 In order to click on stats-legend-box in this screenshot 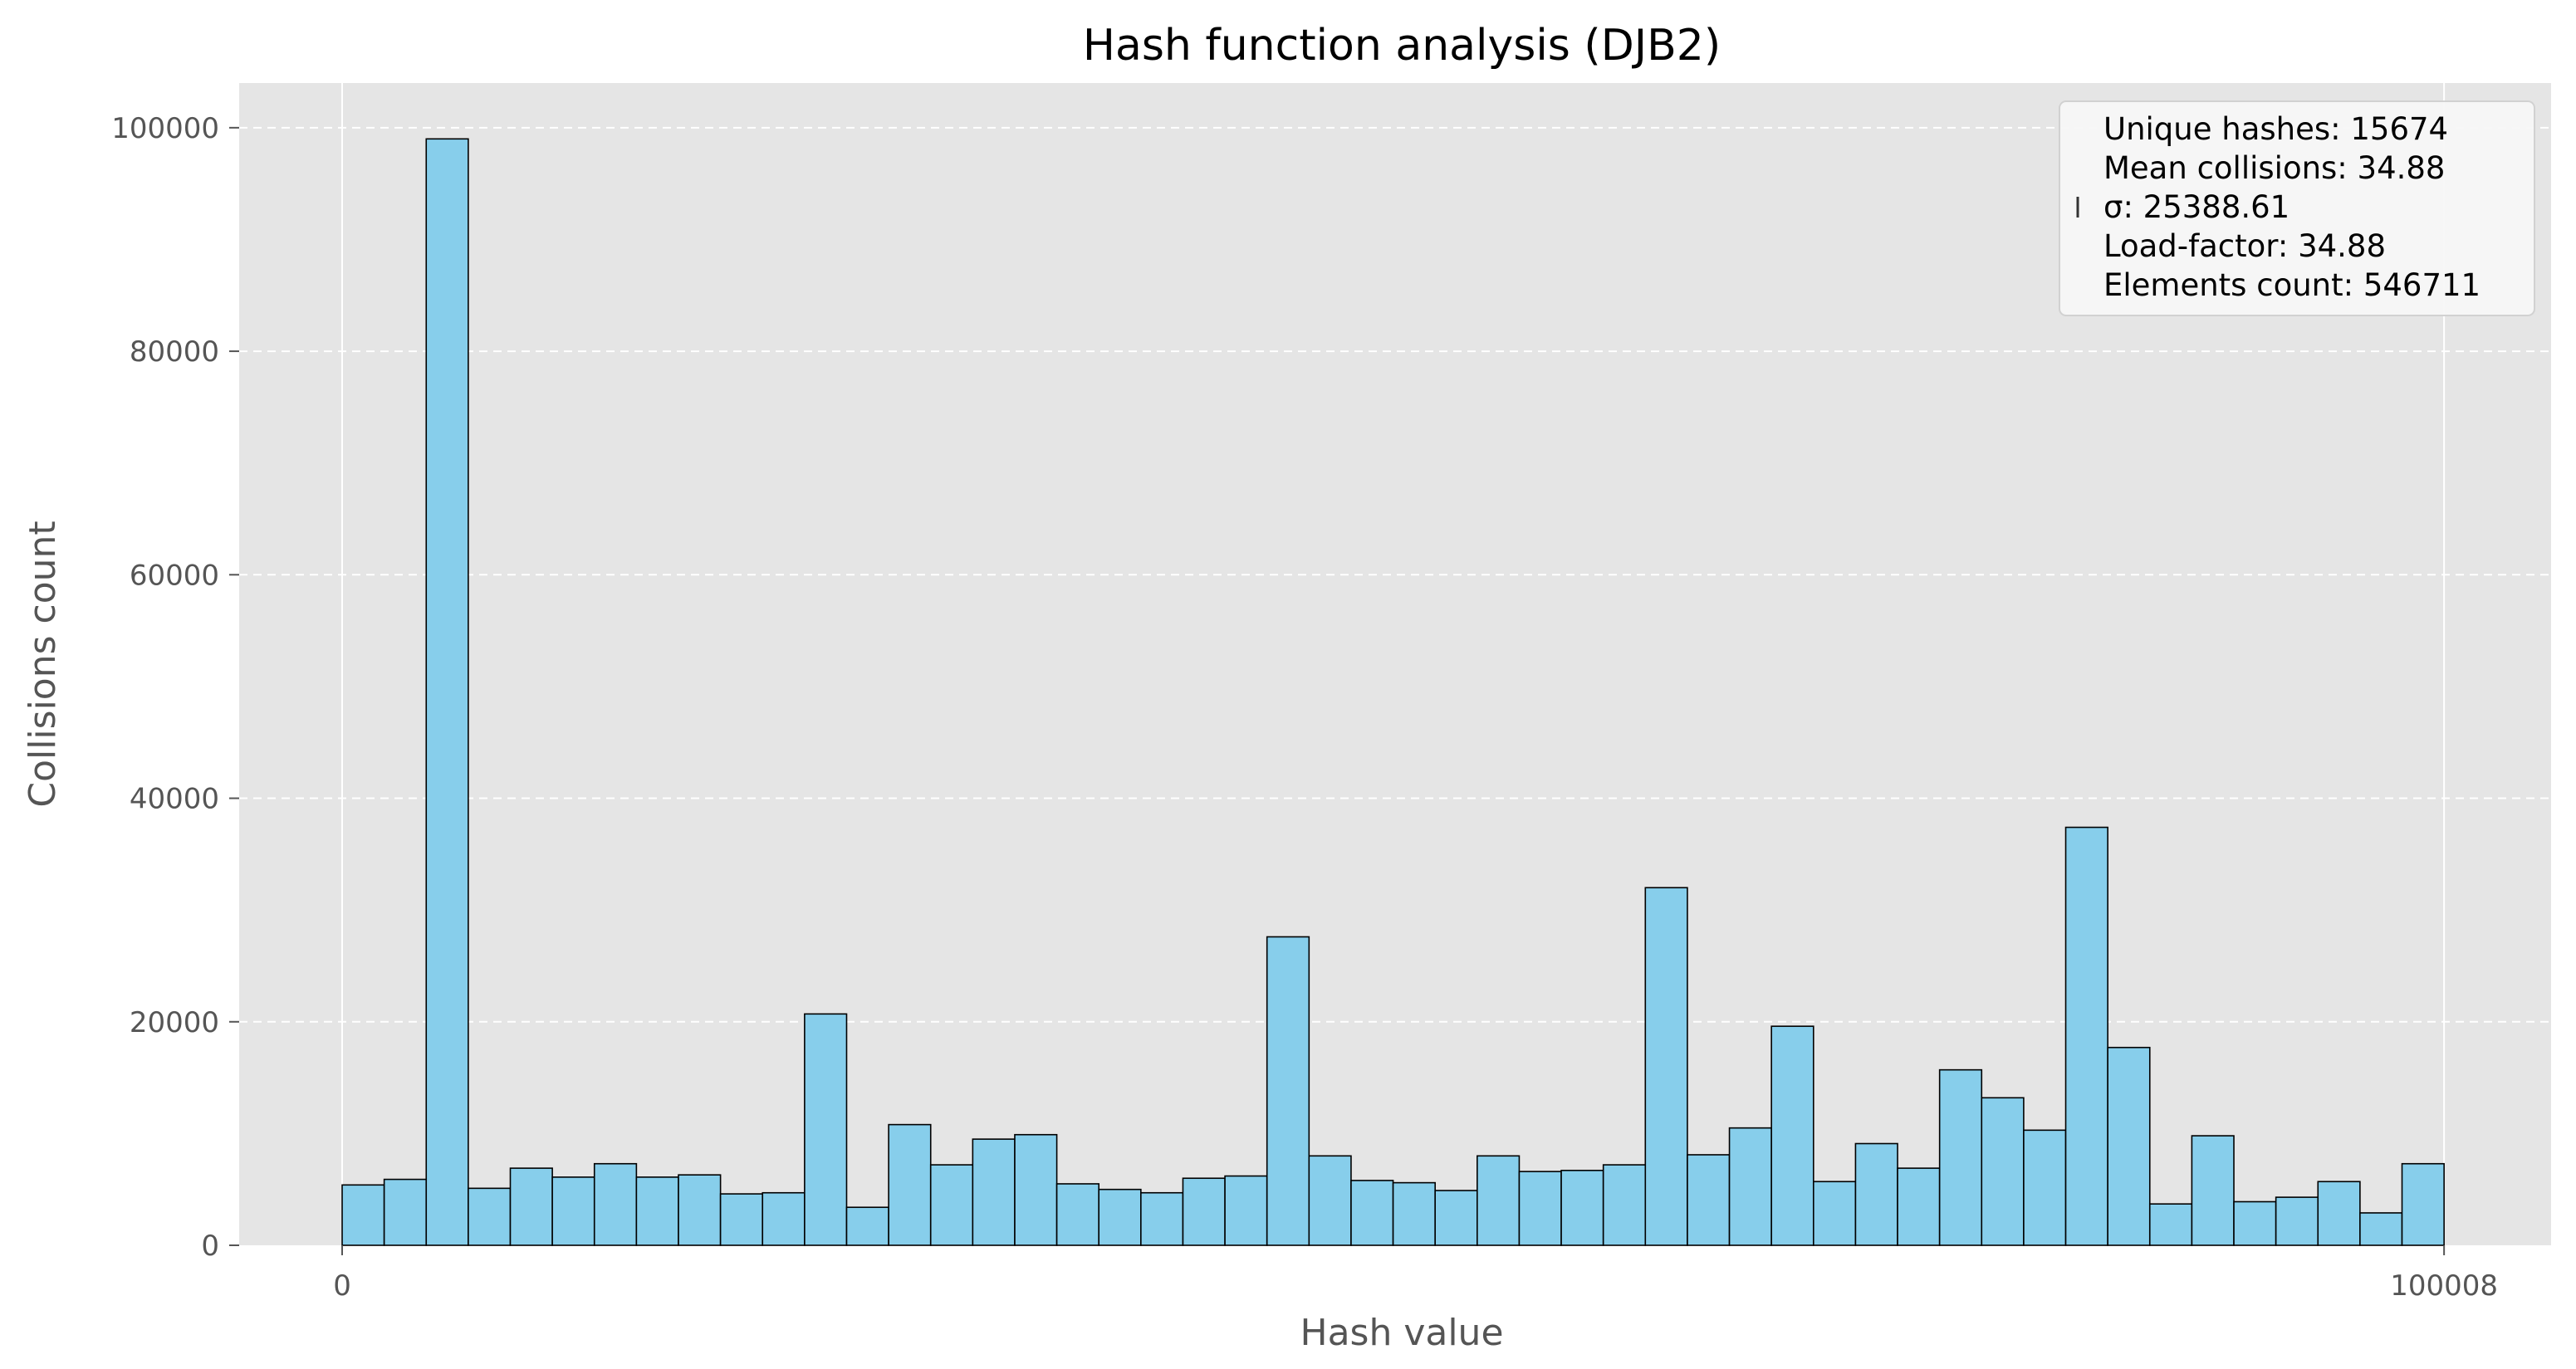, I will do `click(2297, 208)`.